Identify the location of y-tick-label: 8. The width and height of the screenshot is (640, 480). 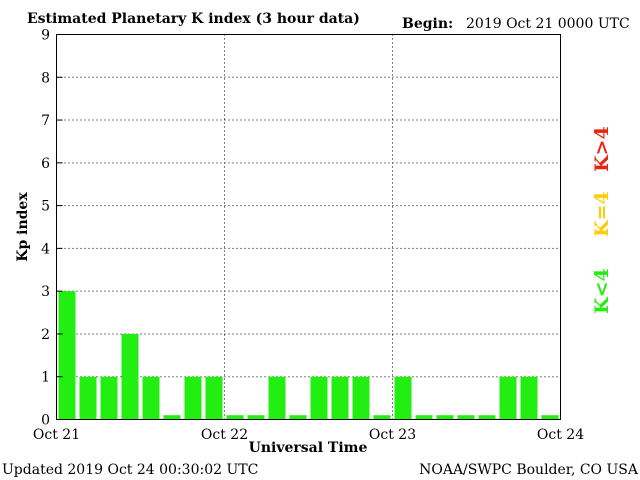
(45, 78).